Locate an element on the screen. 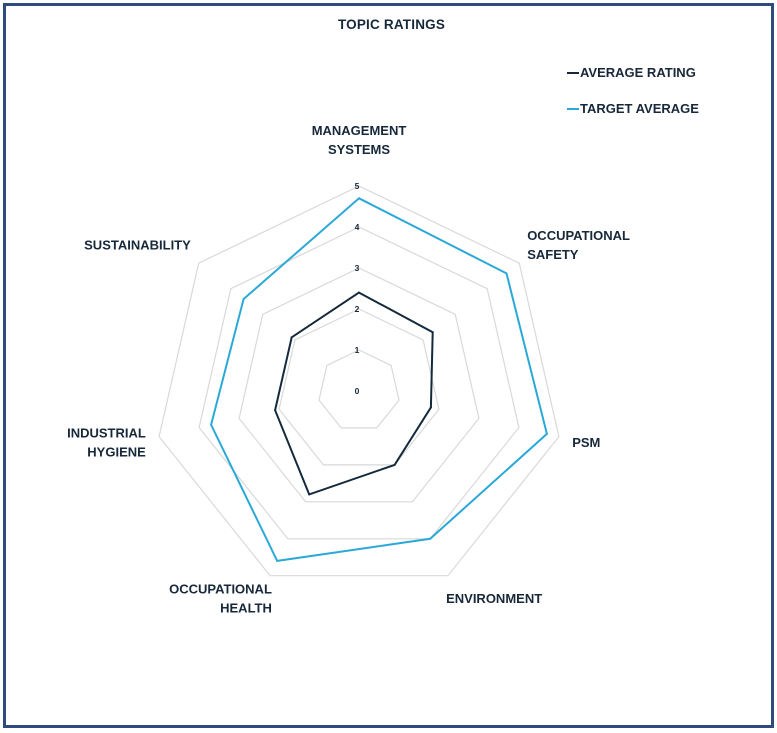 The image size is (777, 733). legend-item-average-rating: AVERAGE RATING is located at coordinates (633, 73).